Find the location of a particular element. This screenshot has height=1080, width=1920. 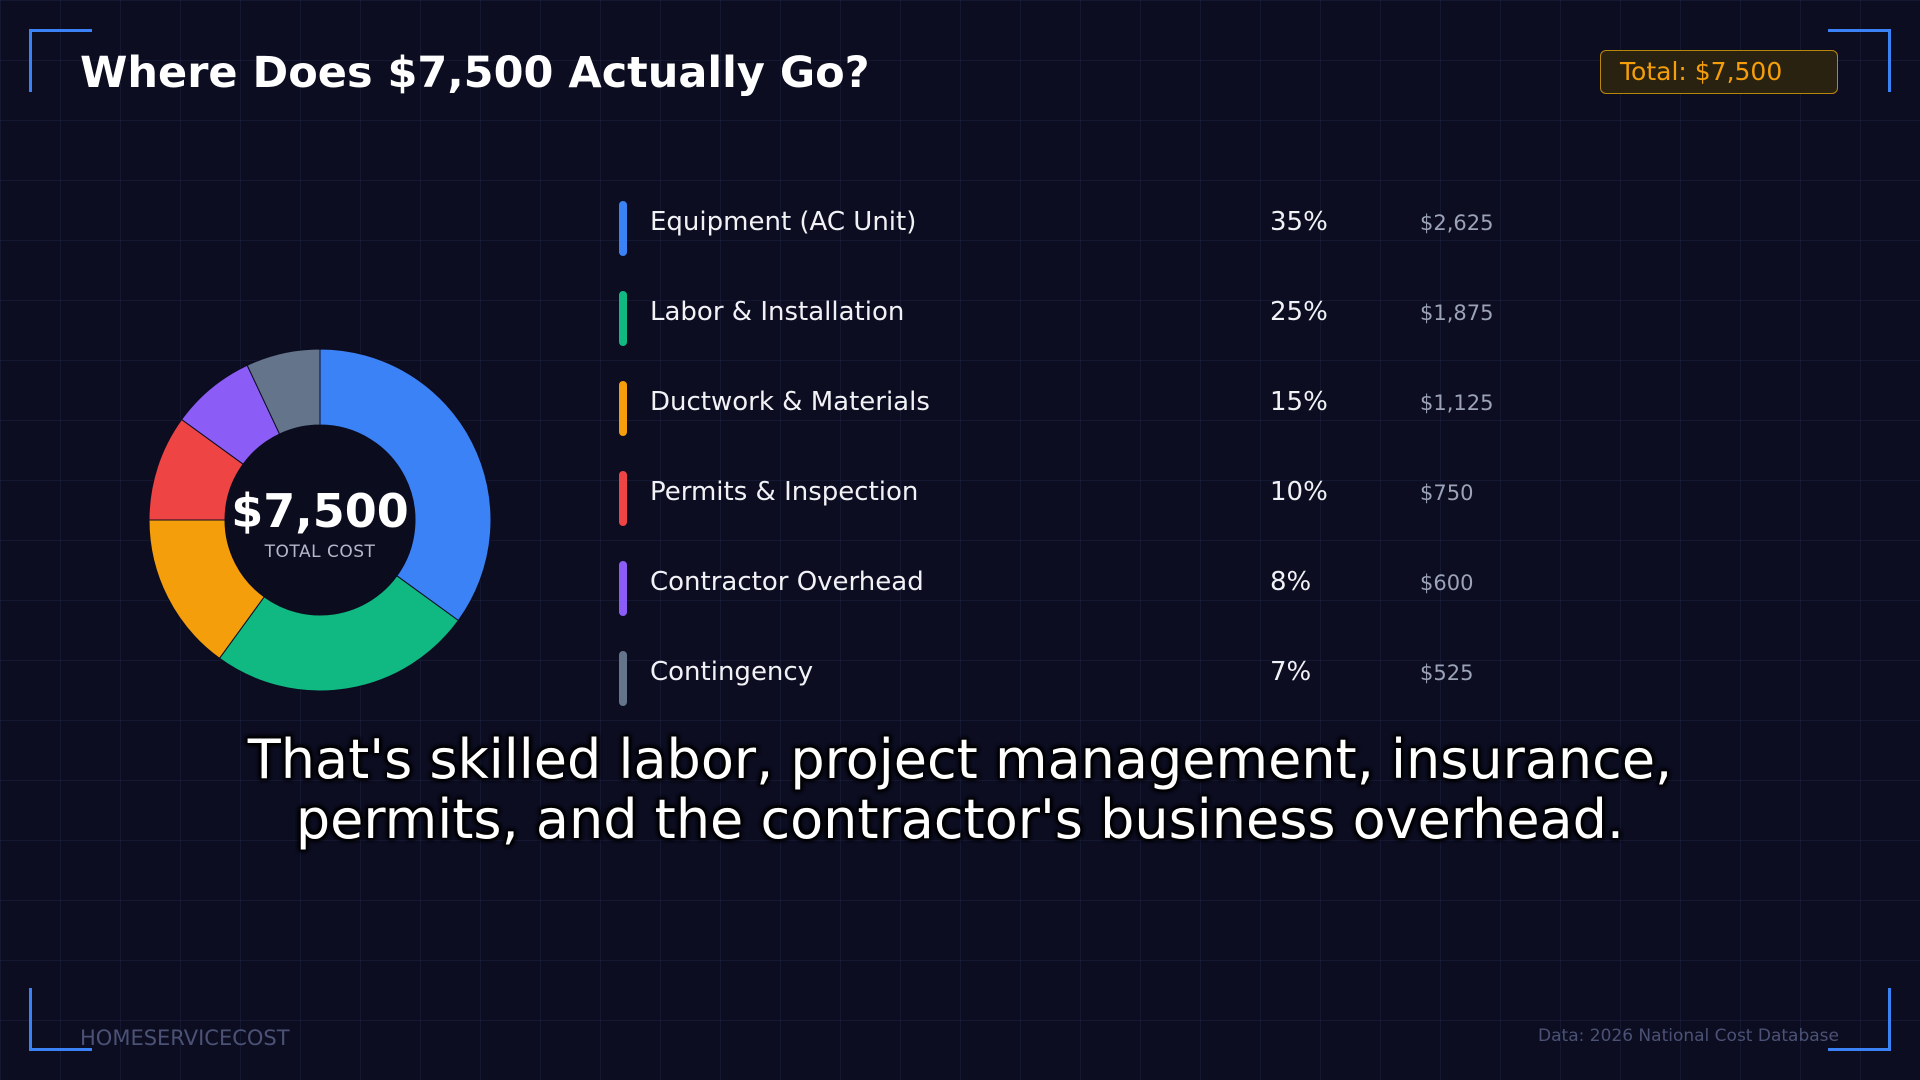

legend-percent: 10% is located at coordinates (1299, 492).